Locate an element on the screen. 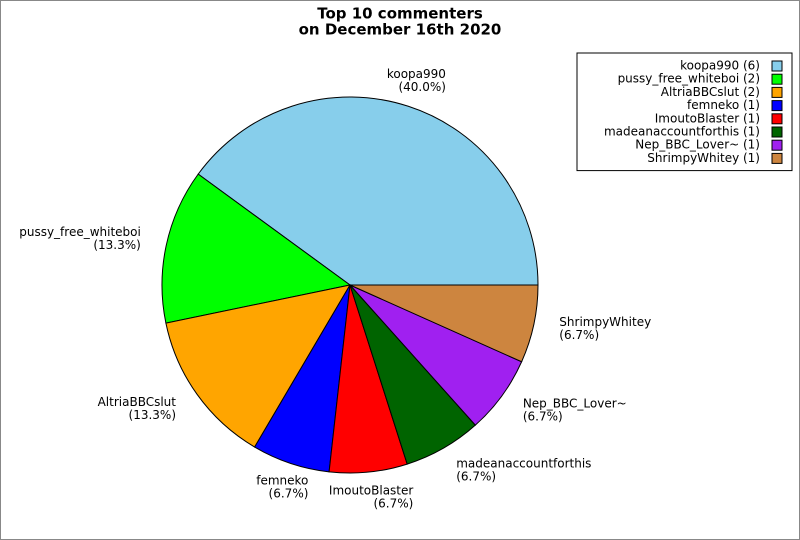 Image resolution: width=800 pixels, height=540 pixels. slice-label: ShrimpyWhitey is located at coordinates (605, 322).